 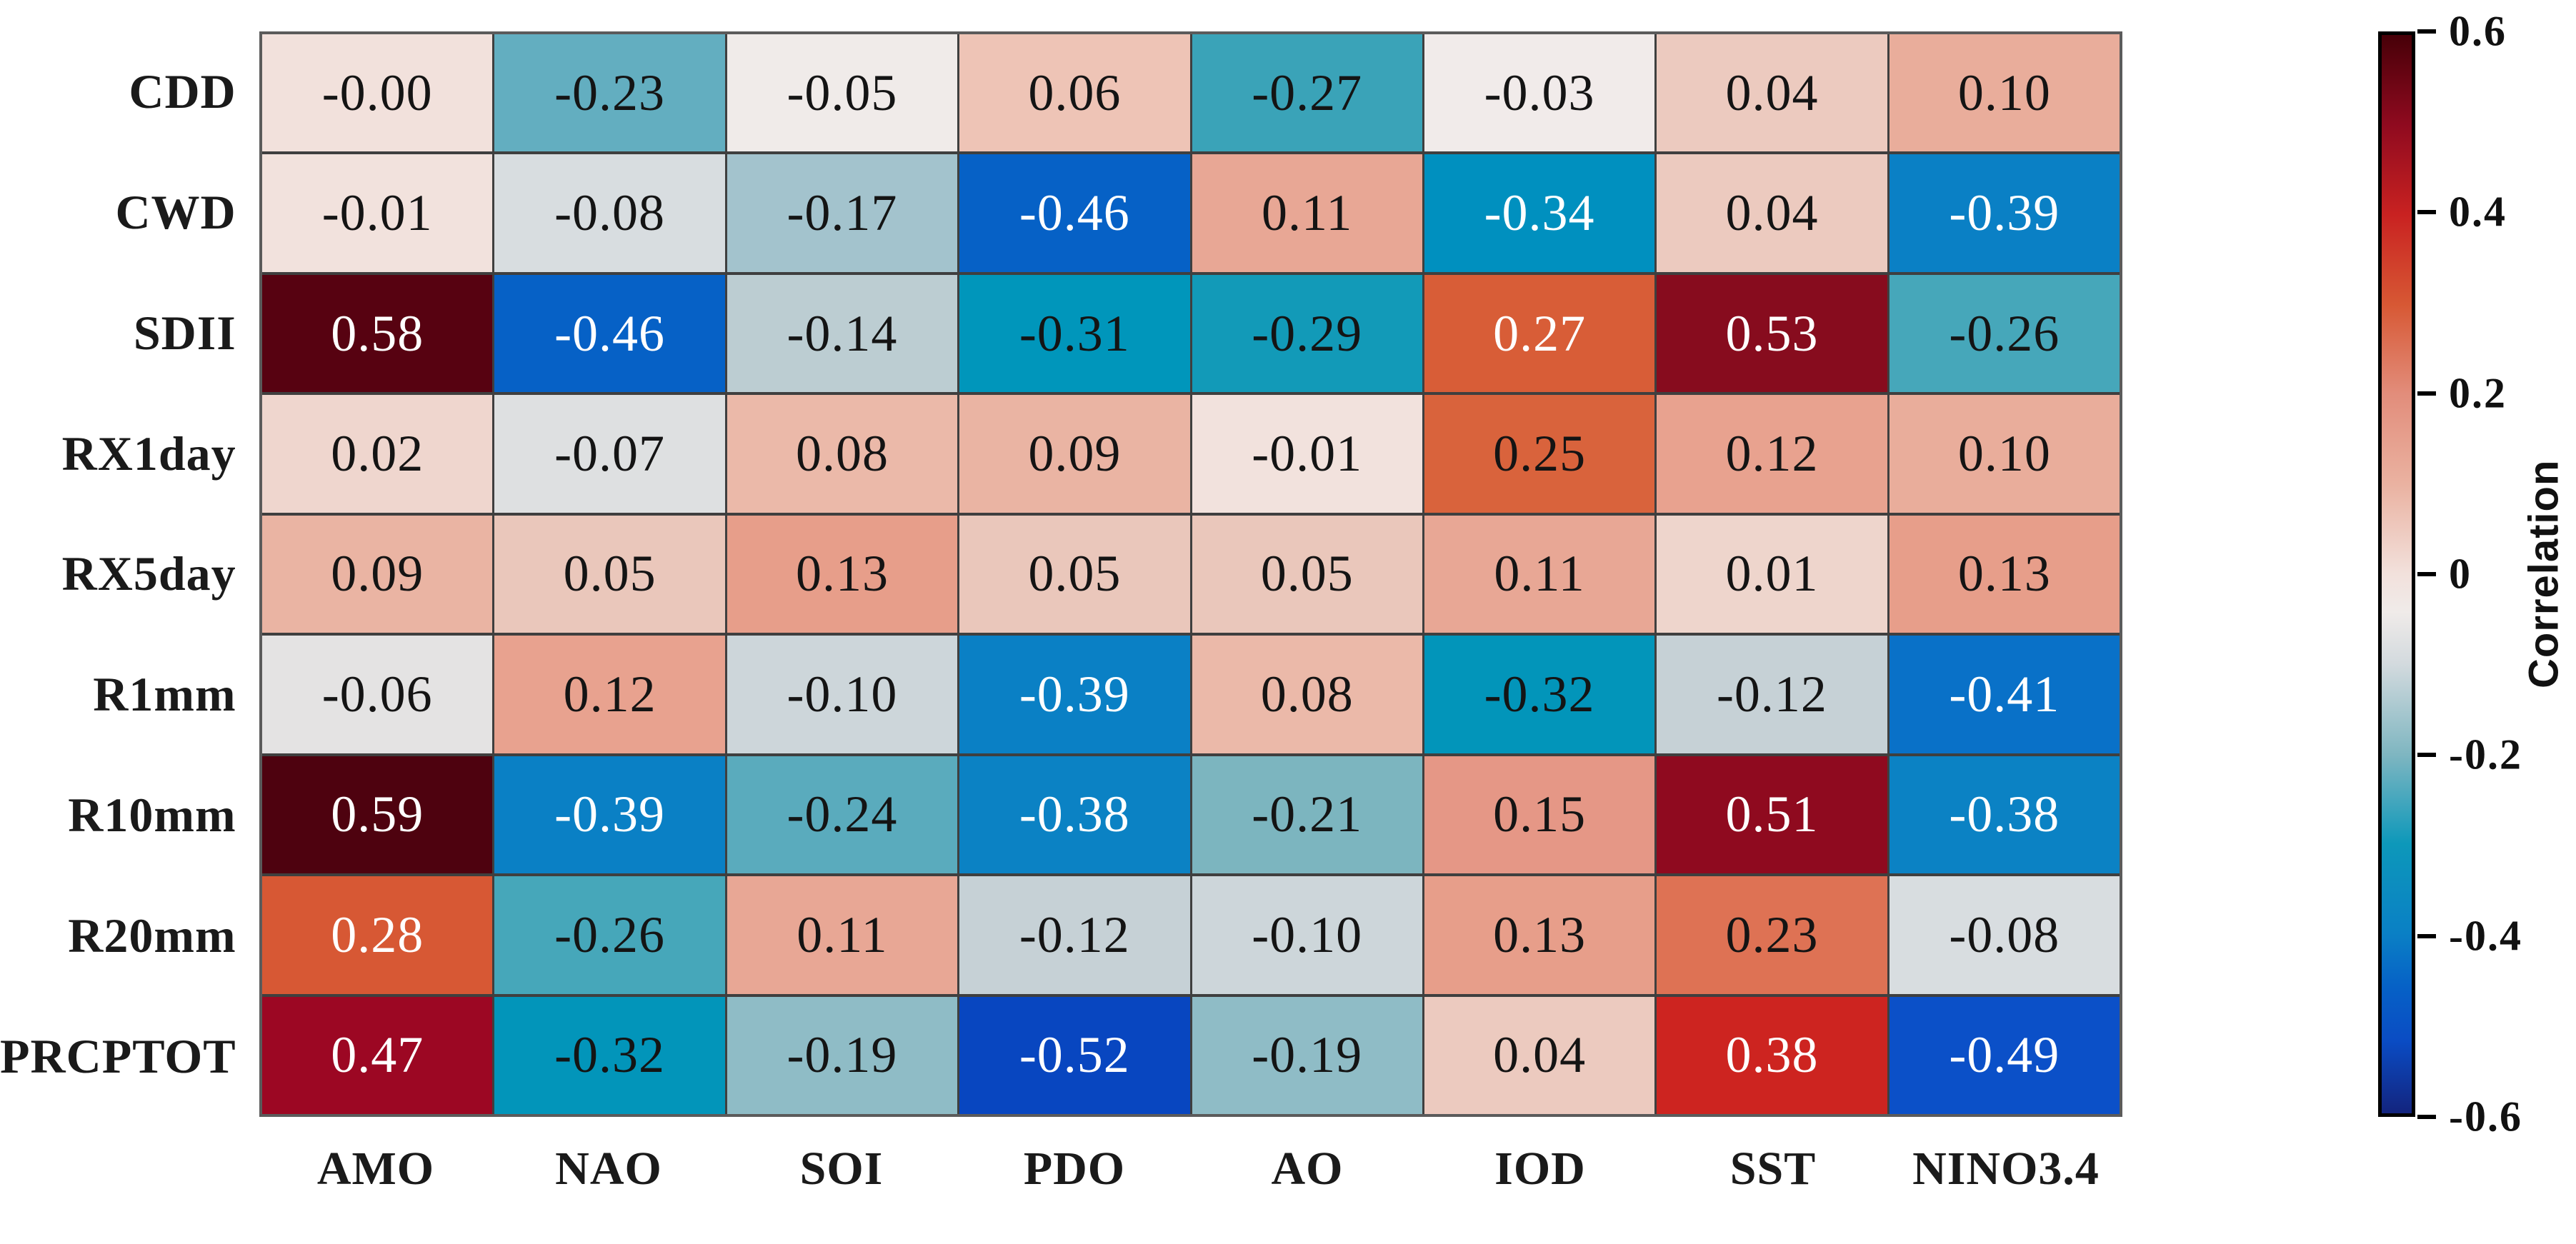 What do you see at coordinates (2486, 755) in the screenshot?
I see `colorbar-tick-label: -0.2` at bounding box center [2486, 755].